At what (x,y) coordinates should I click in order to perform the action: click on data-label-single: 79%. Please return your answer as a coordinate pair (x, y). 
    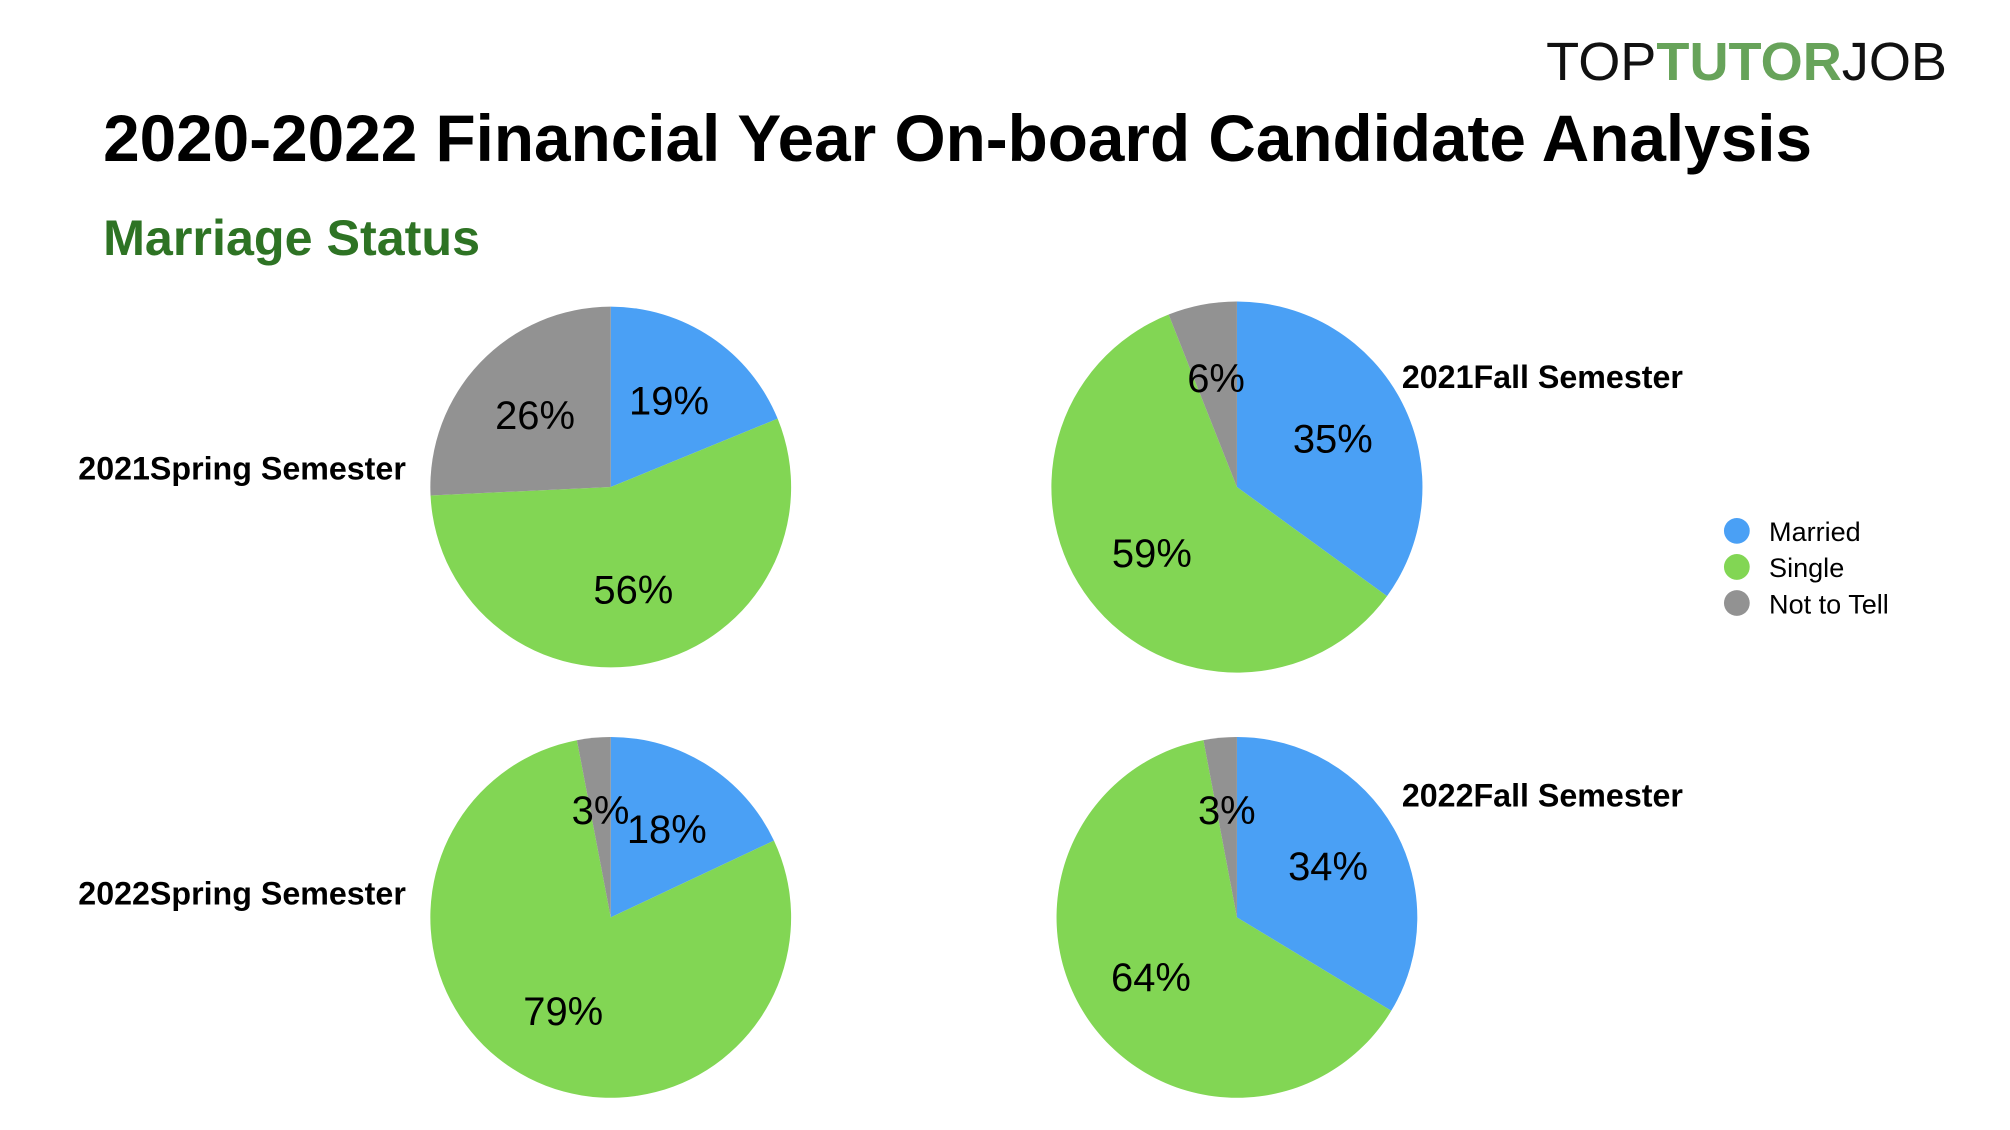
    Looking at the image, I should click on (563, 1012).